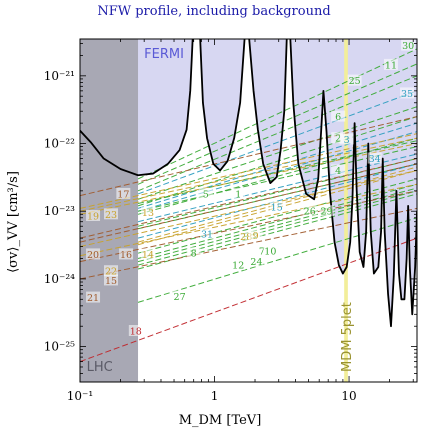 The image size is (421, 437). I want to click on y-tick-label-4: 10⁻²¹, so click(59, 76).